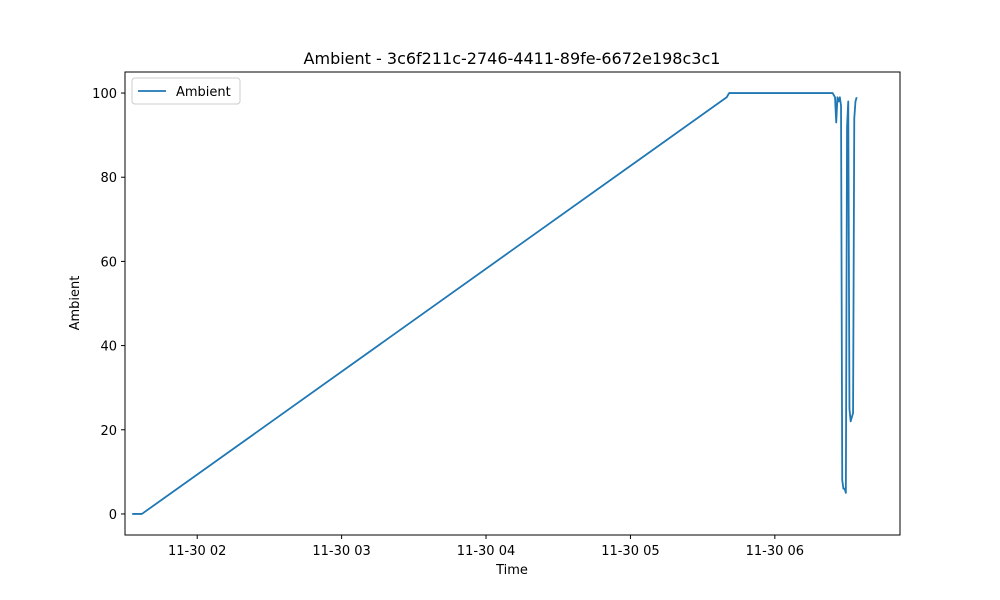 This screenshot has height=600, width=1000. Describe the element at coordinates (108, 431) in the screenshot. I see `y-tick-label: 20` at that location.